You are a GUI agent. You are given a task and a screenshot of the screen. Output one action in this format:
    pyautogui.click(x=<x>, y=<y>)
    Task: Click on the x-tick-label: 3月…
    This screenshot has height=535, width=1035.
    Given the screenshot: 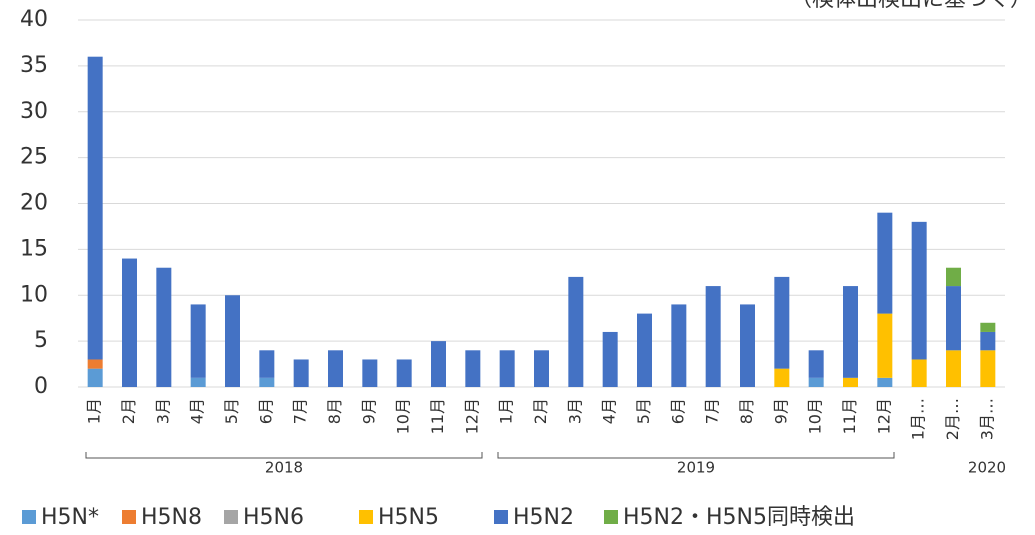 What is the action you would take?
    pyautogui.click(x=986, y=419)
    